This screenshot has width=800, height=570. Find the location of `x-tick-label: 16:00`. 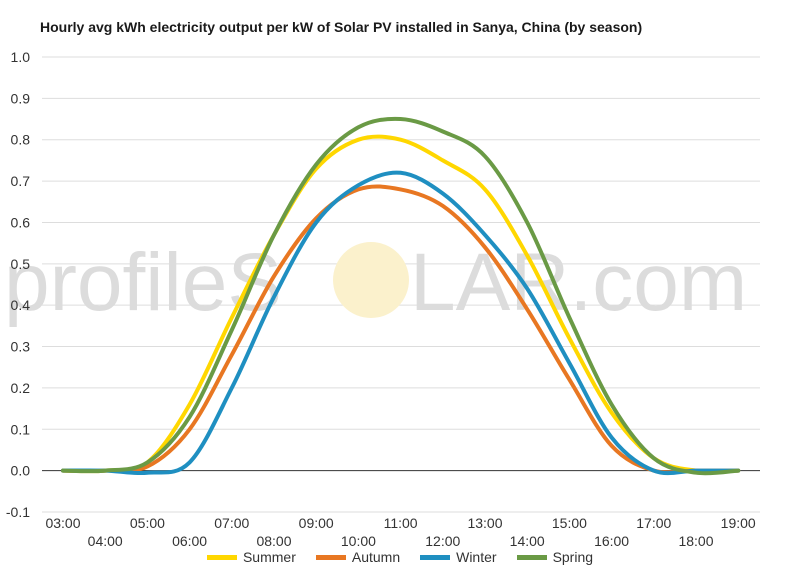

x-tick-label: 16:00 is located at coordinates (611, 541).